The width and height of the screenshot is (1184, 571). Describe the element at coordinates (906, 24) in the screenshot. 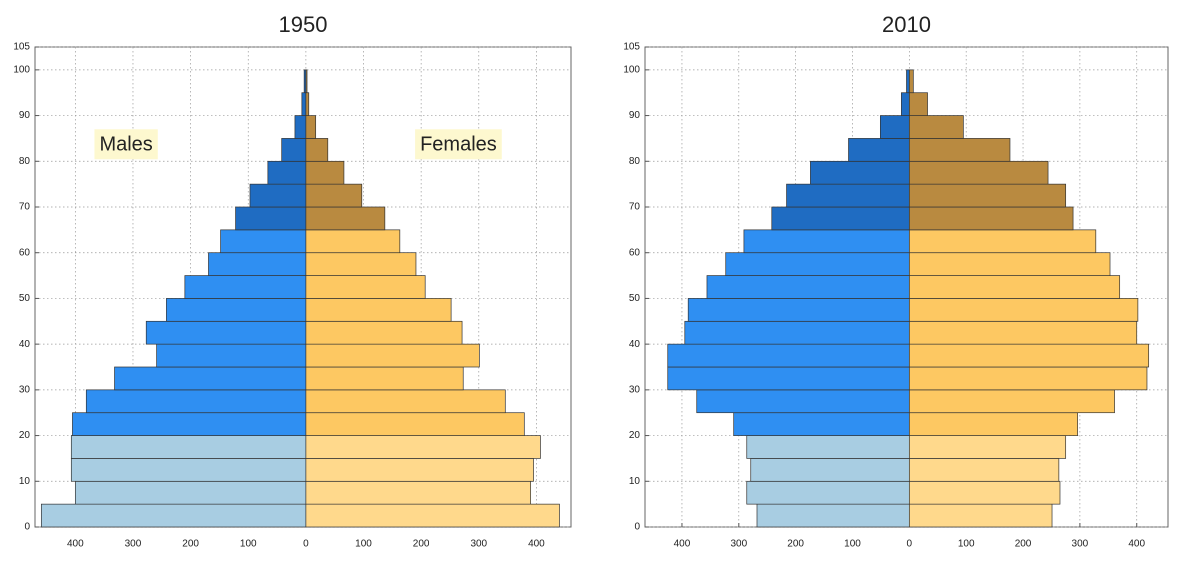

I see `chart-title: 2010` at that location.